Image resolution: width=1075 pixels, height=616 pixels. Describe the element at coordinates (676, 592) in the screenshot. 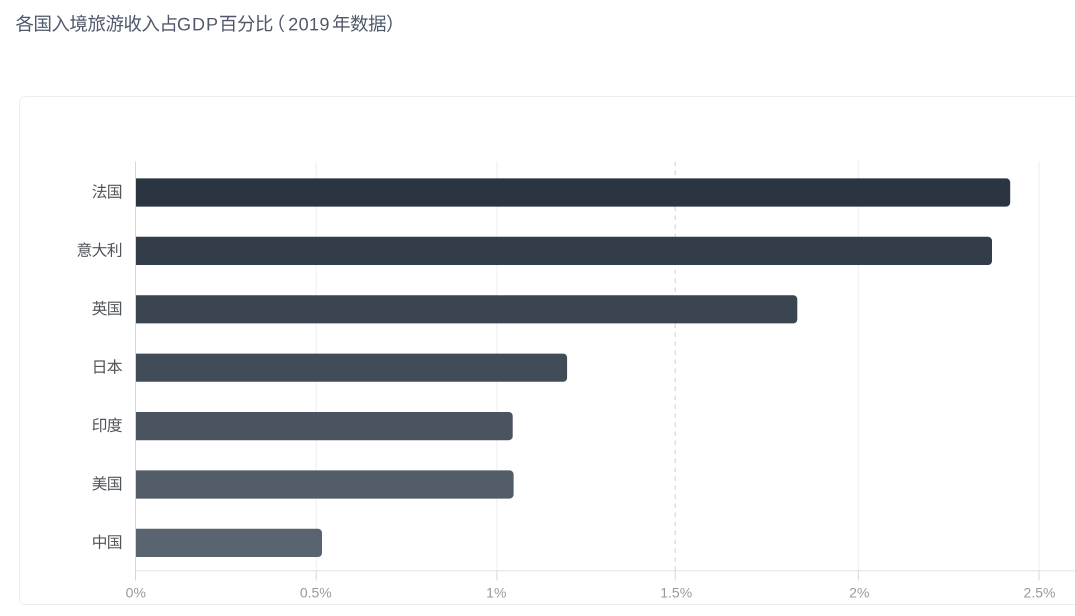

I see `svg-text: 1.5%` at that location.